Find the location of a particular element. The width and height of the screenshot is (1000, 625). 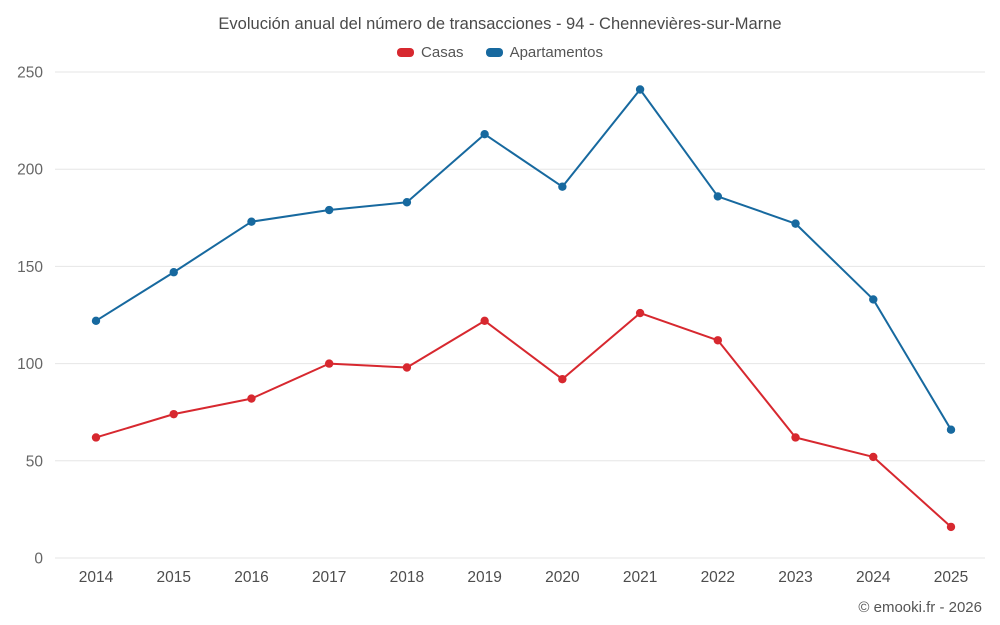

legend-label-casas: Casas is located at coordinates (442, 52).